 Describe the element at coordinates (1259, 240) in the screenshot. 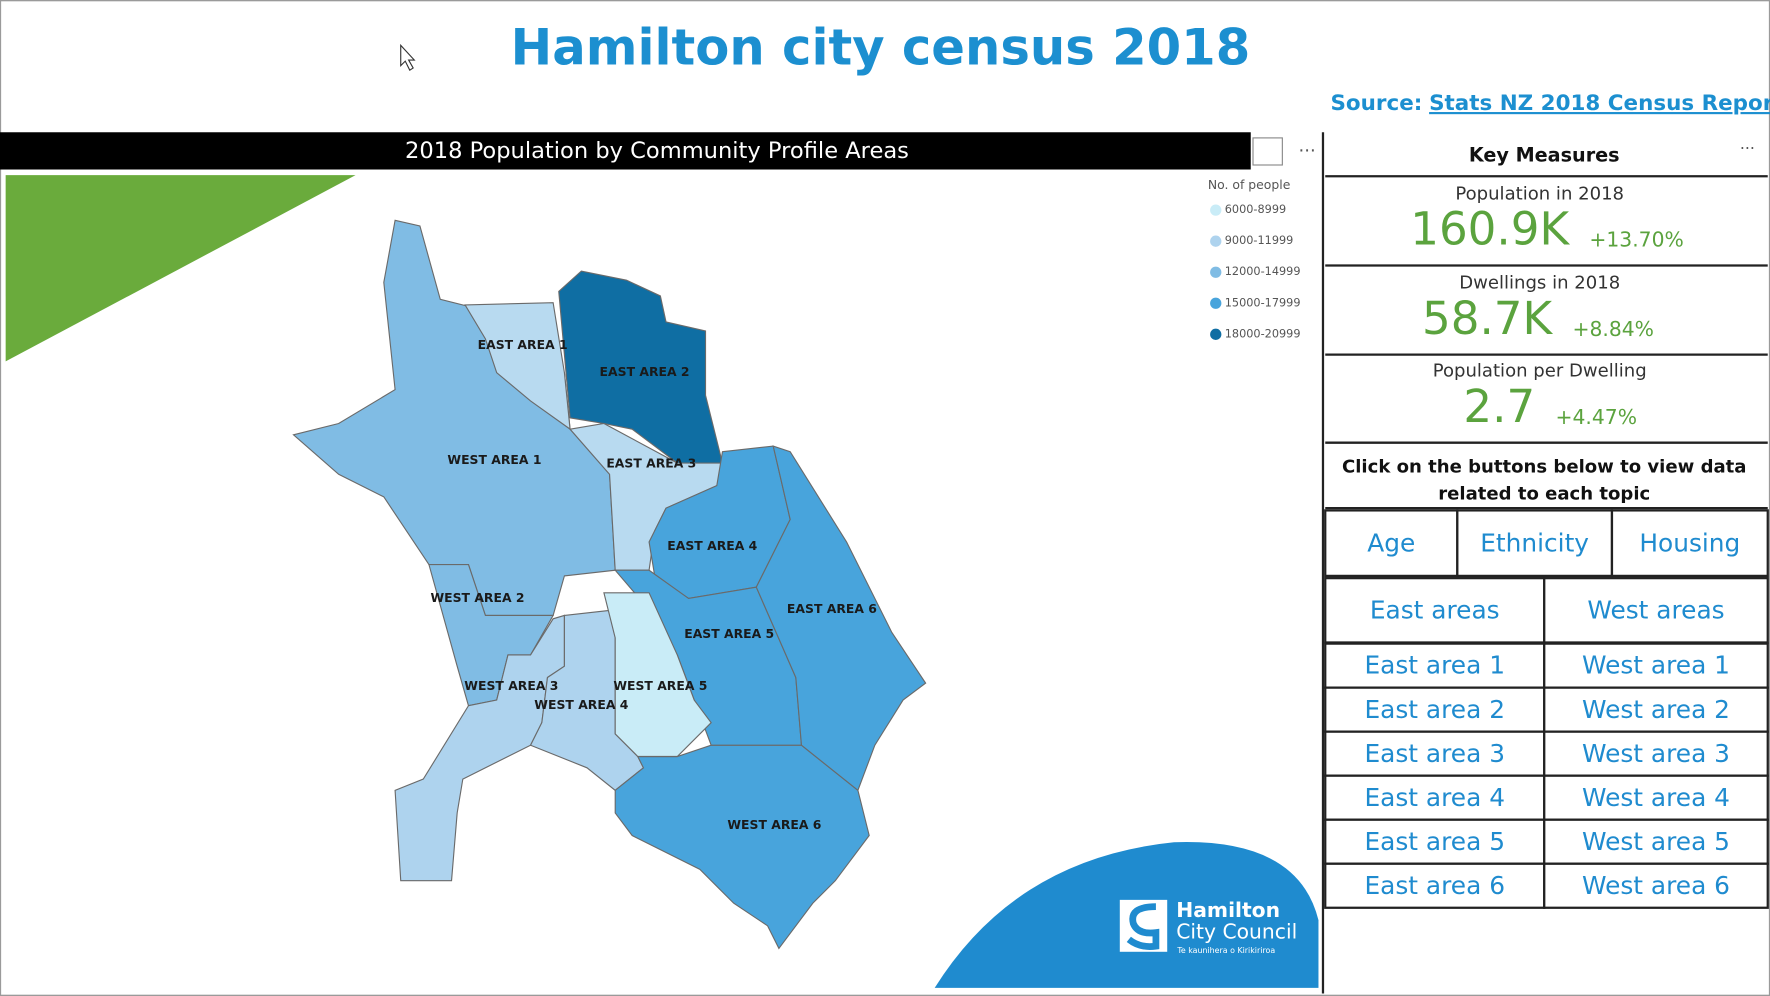

I see `legend-label: 9000-11999` at that location.